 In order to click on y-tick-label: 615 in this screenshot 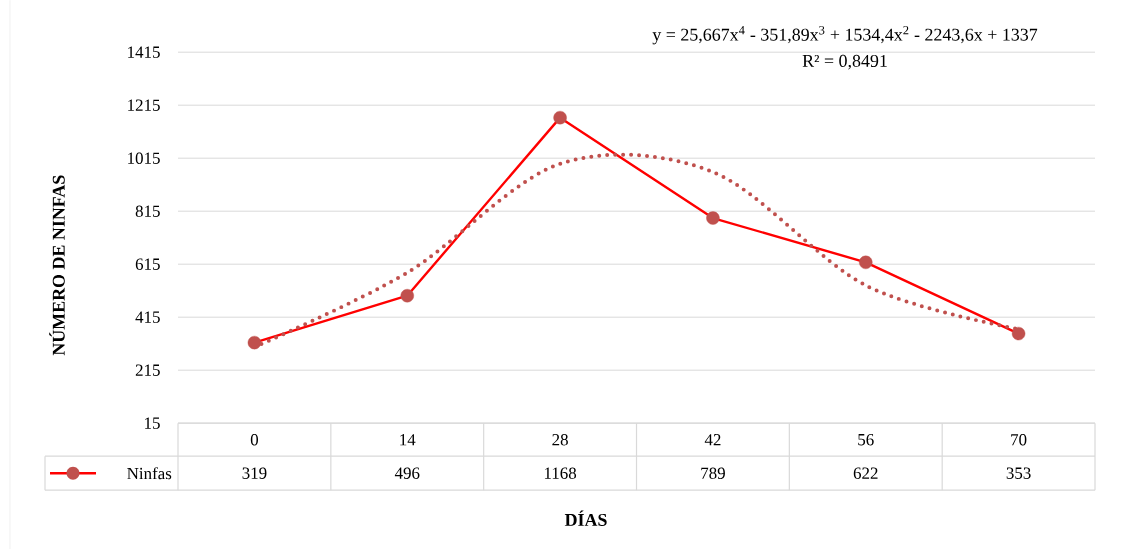, I will do `click(147, 264)`.